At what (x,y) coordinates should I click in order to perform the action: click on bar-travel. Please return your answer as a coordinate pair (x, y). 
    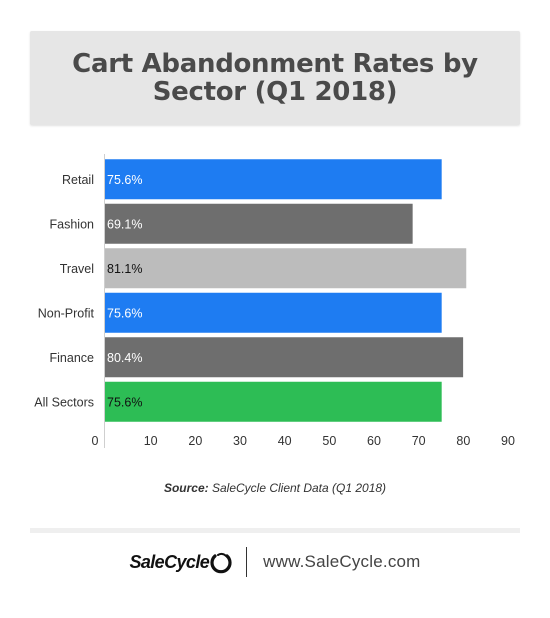
    Looking at the image, I should click on (285, 268).